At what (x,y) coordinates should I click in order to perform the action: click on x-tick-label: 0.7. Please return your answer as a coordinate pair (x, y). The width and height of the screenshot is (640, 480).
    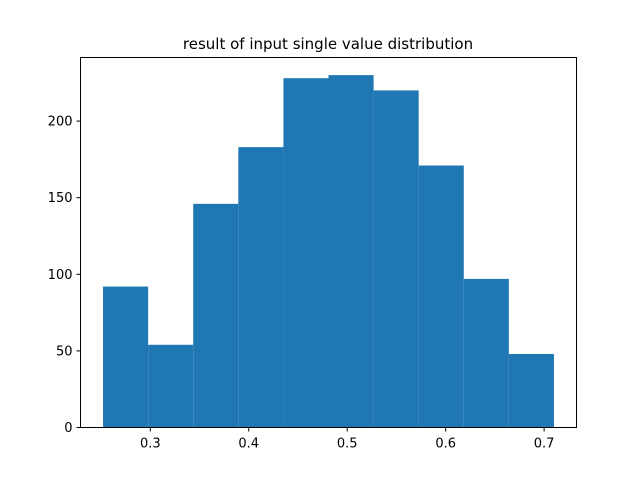
    Looking at the image, I should click on (544, 444).